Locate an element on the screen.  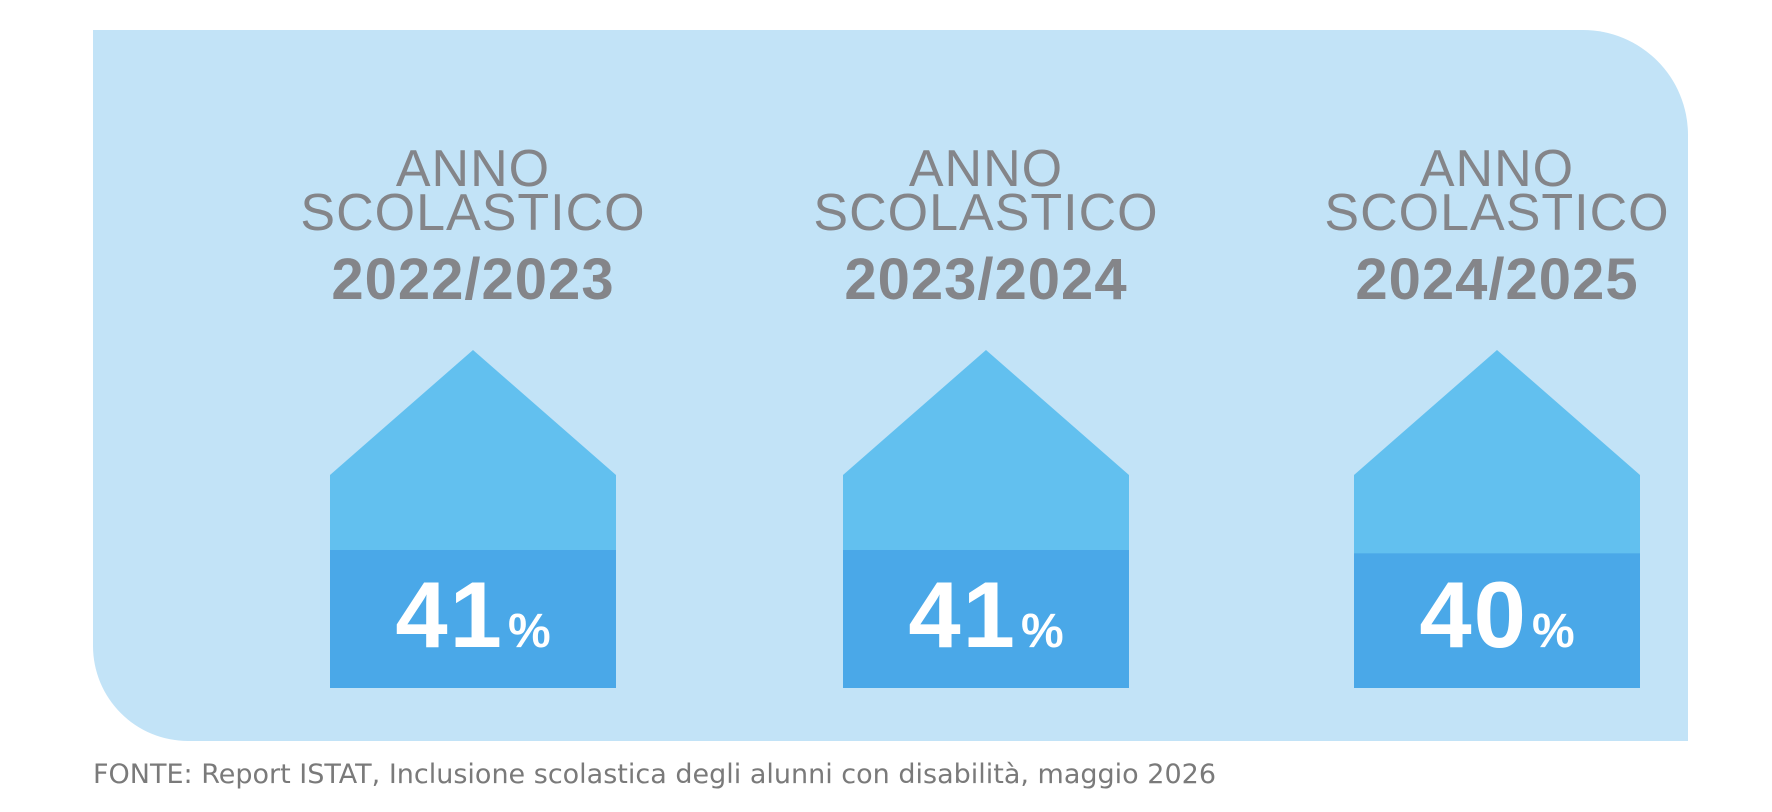
value-label: 40% is located at coordinates (1497, 615).